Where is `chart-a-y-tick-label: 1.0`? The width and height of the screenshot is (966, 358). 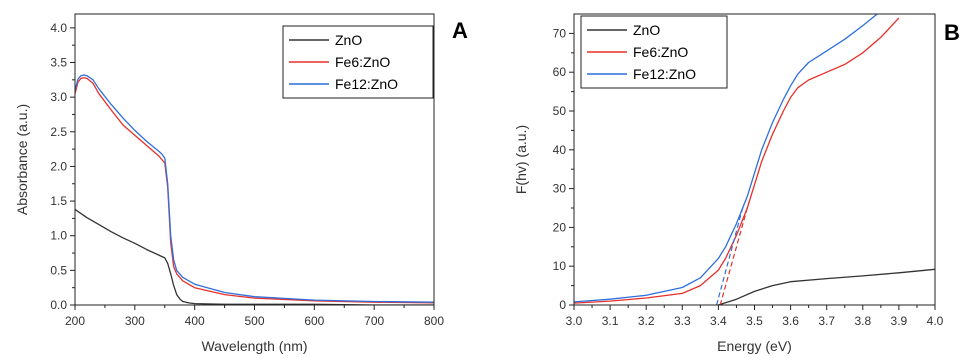 chart-a-y-tick-label: 1.0 is located at coordinates (58, 236).